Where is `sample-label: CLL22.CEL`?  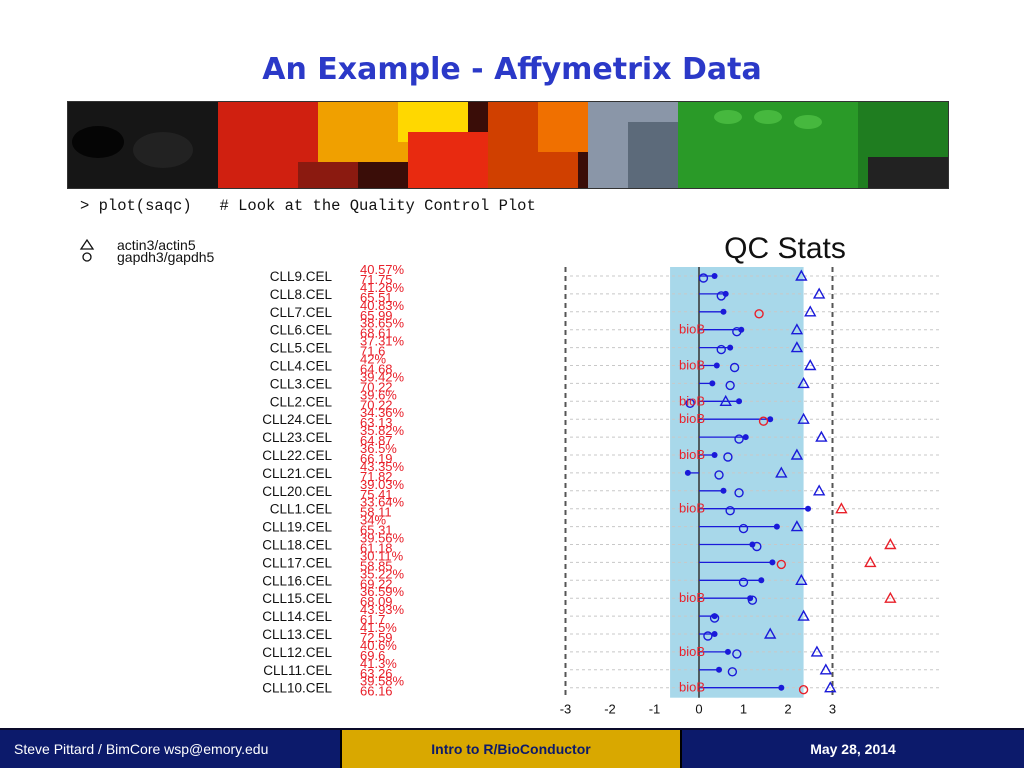
sample-label: CLL22.CEL is located at coordinates (297, 455).